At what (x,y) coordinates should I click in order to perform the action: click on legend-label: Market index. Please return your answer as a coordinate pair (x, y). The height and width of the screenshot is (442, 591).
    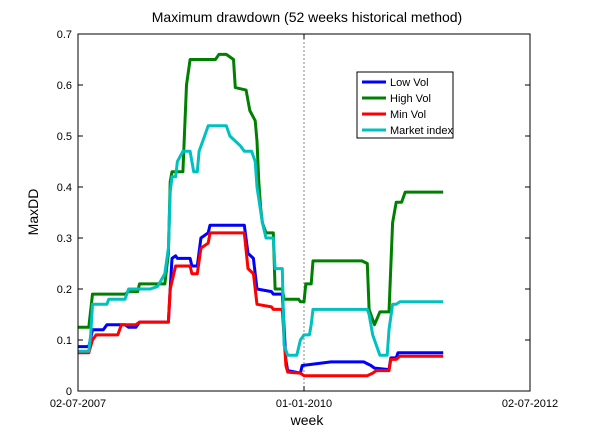
    Looking at the image, I should click on (421, 131).